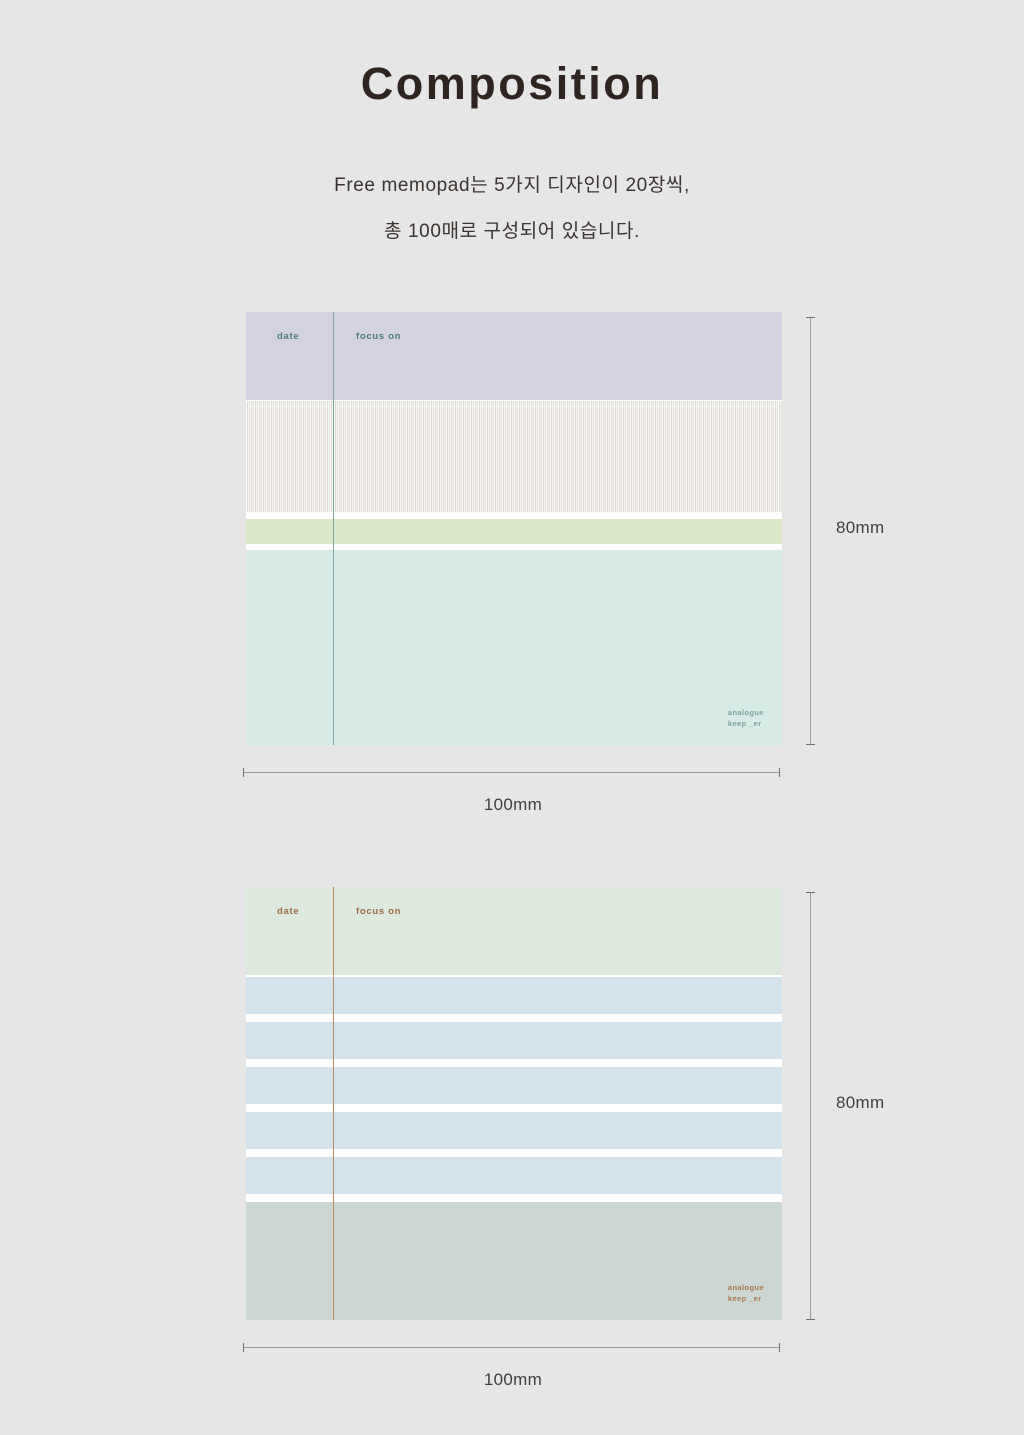 The height and width of the screenshot is (1435, 1024). Describe the element at coordinates (860, 527) in the screenshot. I see `memopad-1-height-label: 80mm` at that location.